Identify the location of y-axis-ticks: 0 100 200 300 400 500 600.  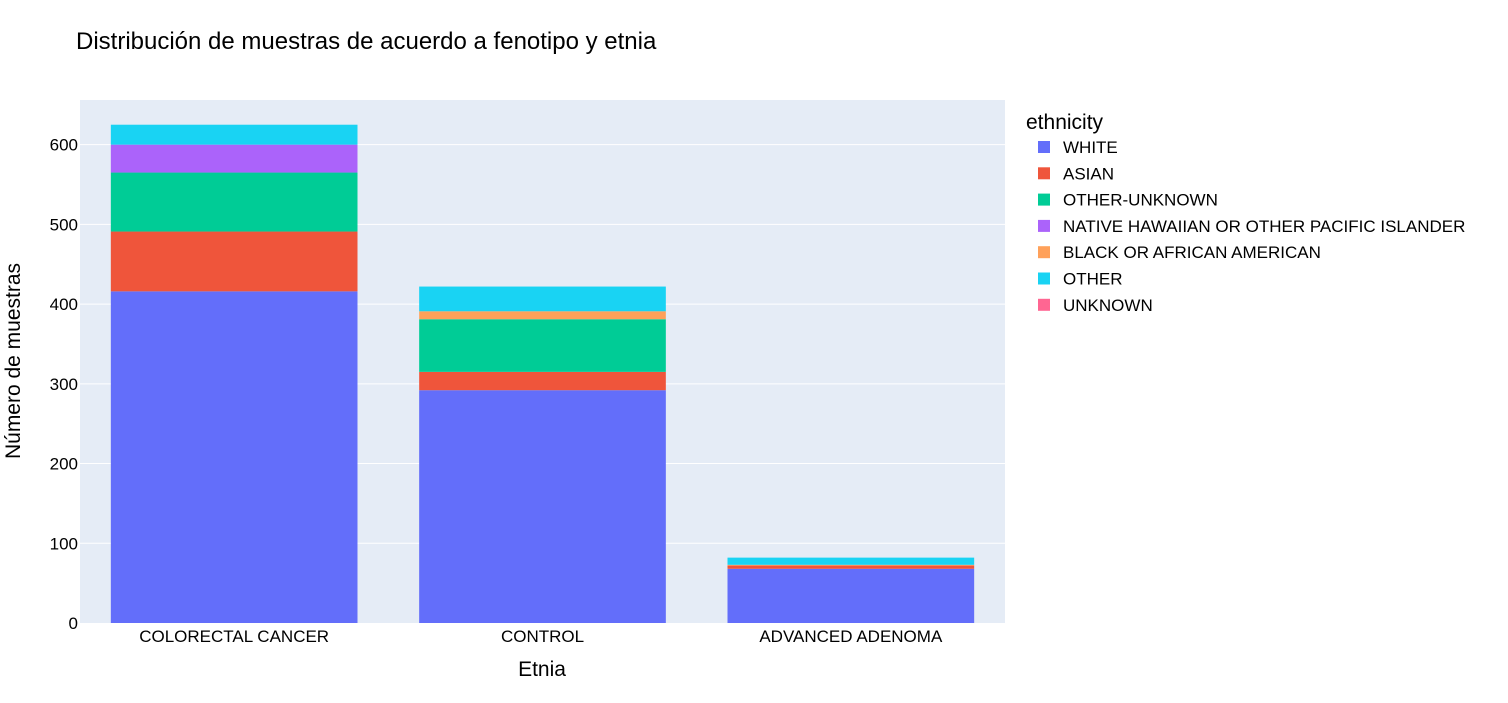
(64, 384).